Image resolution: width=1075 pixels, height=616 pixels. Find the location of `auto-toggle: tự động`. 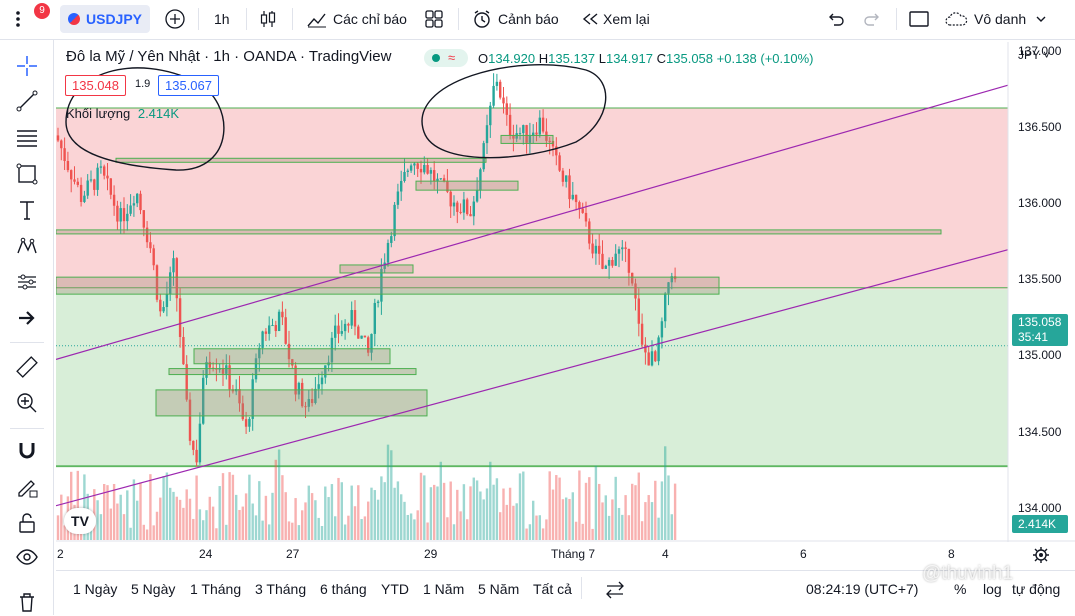

auto-toggle: tự động is located at coordinates (1036, 589).